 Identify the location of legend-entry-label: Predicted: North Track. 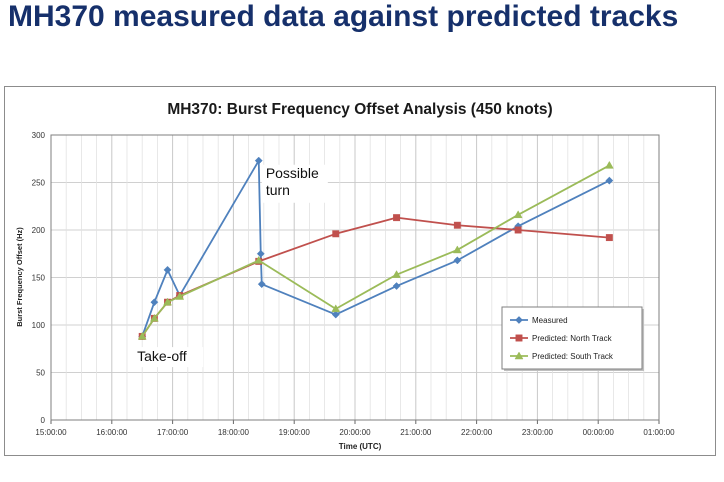
(572, 338).